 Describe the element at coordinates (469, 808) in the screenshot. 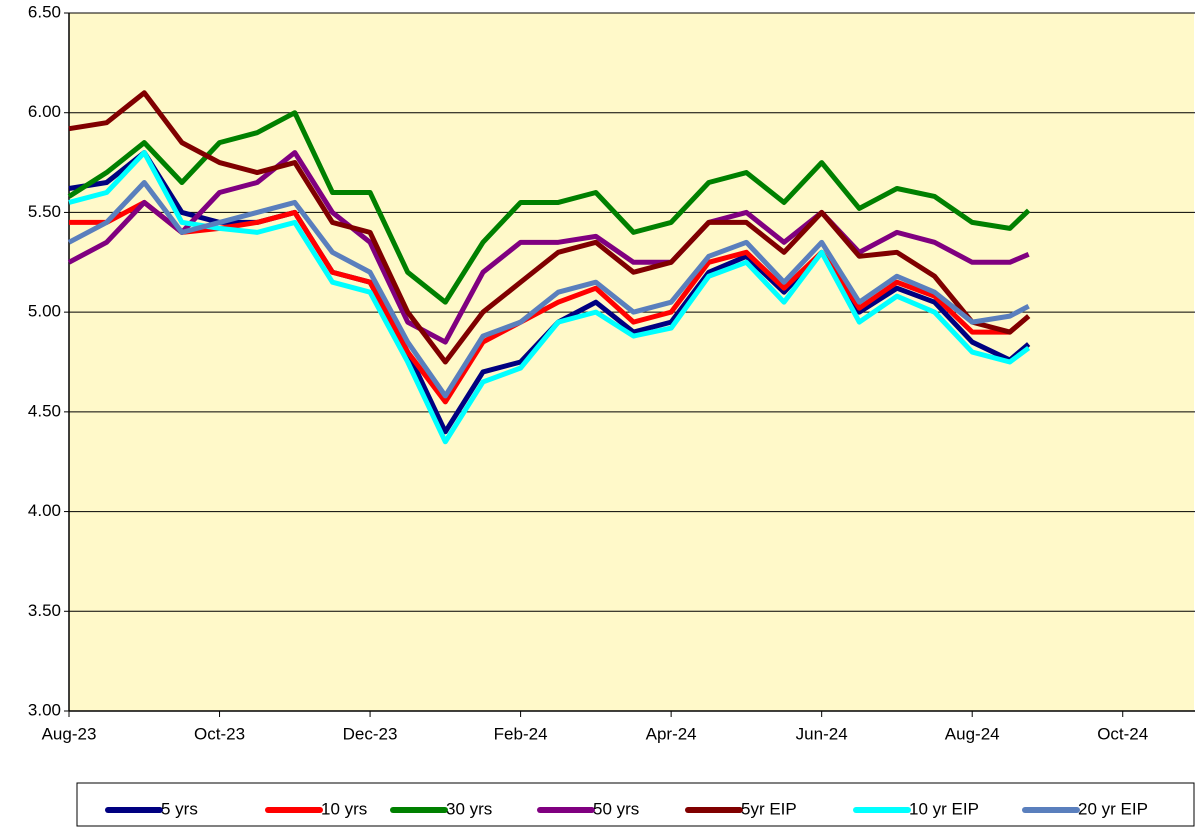

I see `legend-label: 30 yrs` at that location.